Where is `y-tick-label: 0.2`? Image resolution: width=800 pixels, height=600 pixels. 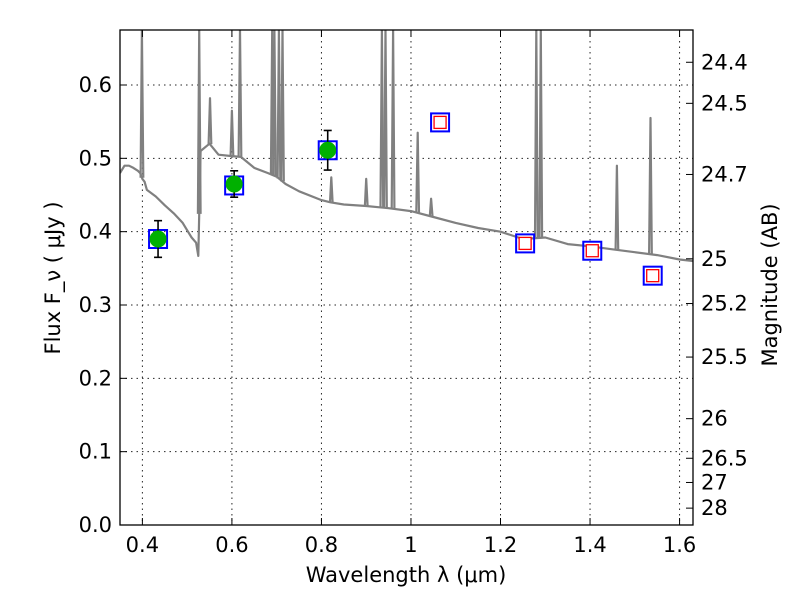
y-tick-label: 0.2 is located at coordinates (95, 378).